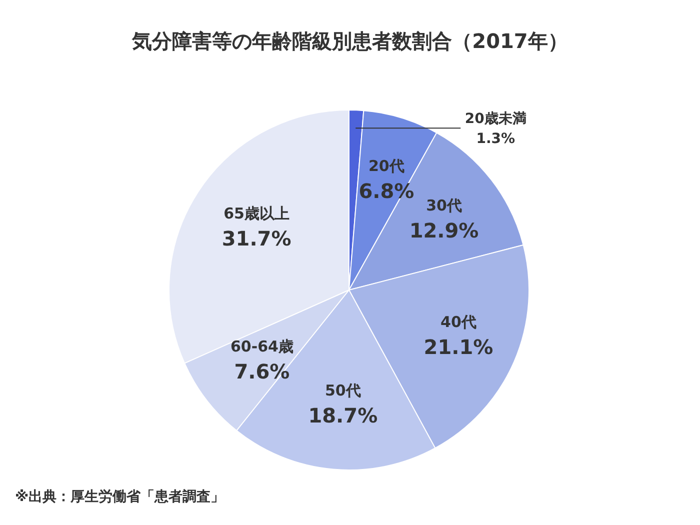  I want to click on slice-label: 40代, so click(458, 321).